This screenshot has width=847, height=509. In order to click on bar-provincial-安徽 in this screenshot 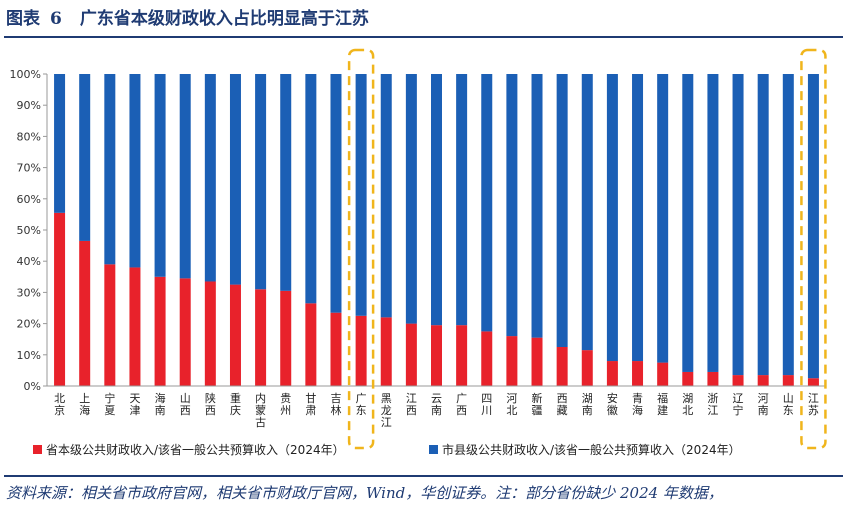, I will do `click(612, 373)`.